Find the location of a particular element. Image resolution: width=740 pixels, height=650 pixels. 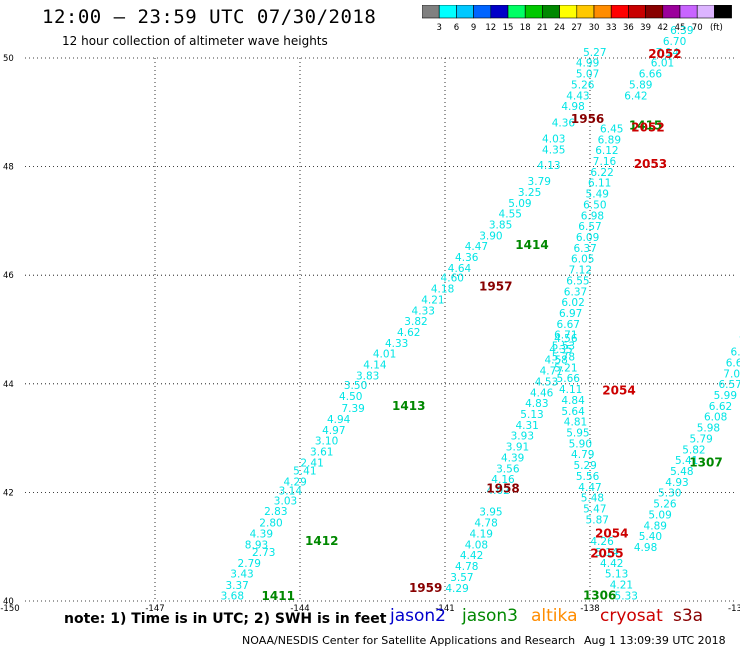

colorbar-label: 45 is located at coordinates (680, 28).